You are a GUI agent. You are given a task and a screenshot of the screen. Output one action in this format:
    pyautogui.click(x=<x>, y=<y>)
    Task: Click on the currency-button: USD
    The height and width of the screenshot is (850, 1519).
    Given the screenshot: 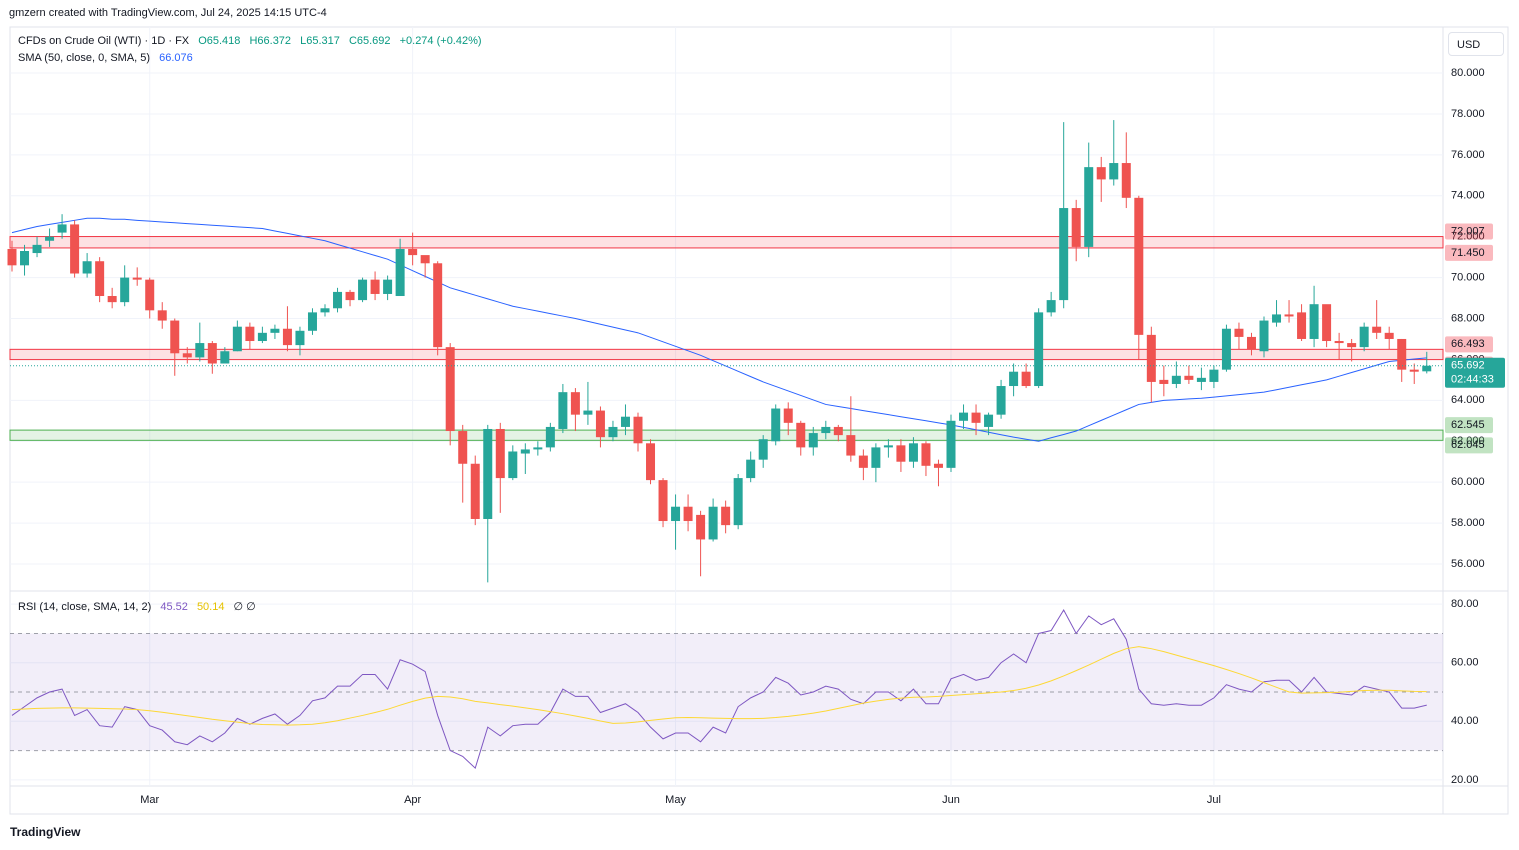 What is the action you would take?
    pyautogui.click(x=1476, y=44)
    